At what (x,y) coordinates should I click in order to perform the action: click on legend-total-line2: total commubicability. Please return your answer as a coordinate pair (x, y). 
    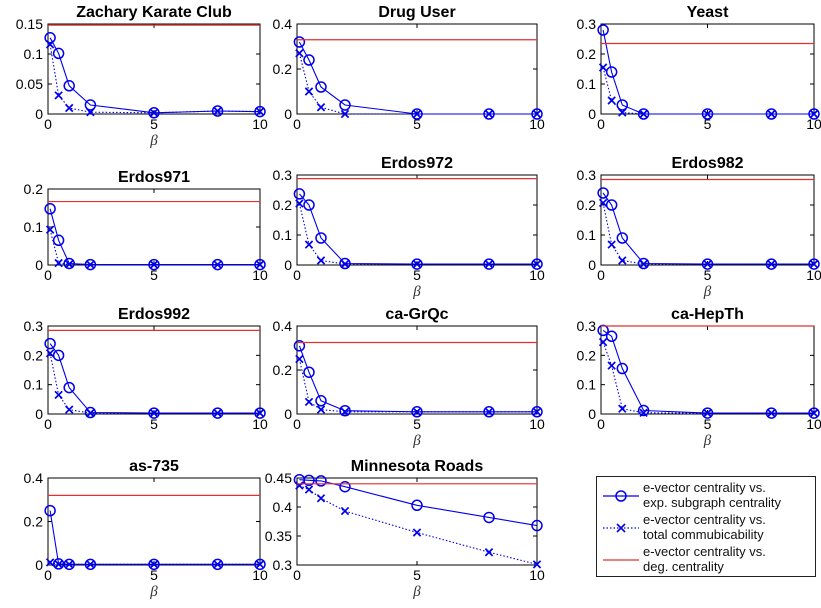
    Looking at the image, I should click on (703, 534).